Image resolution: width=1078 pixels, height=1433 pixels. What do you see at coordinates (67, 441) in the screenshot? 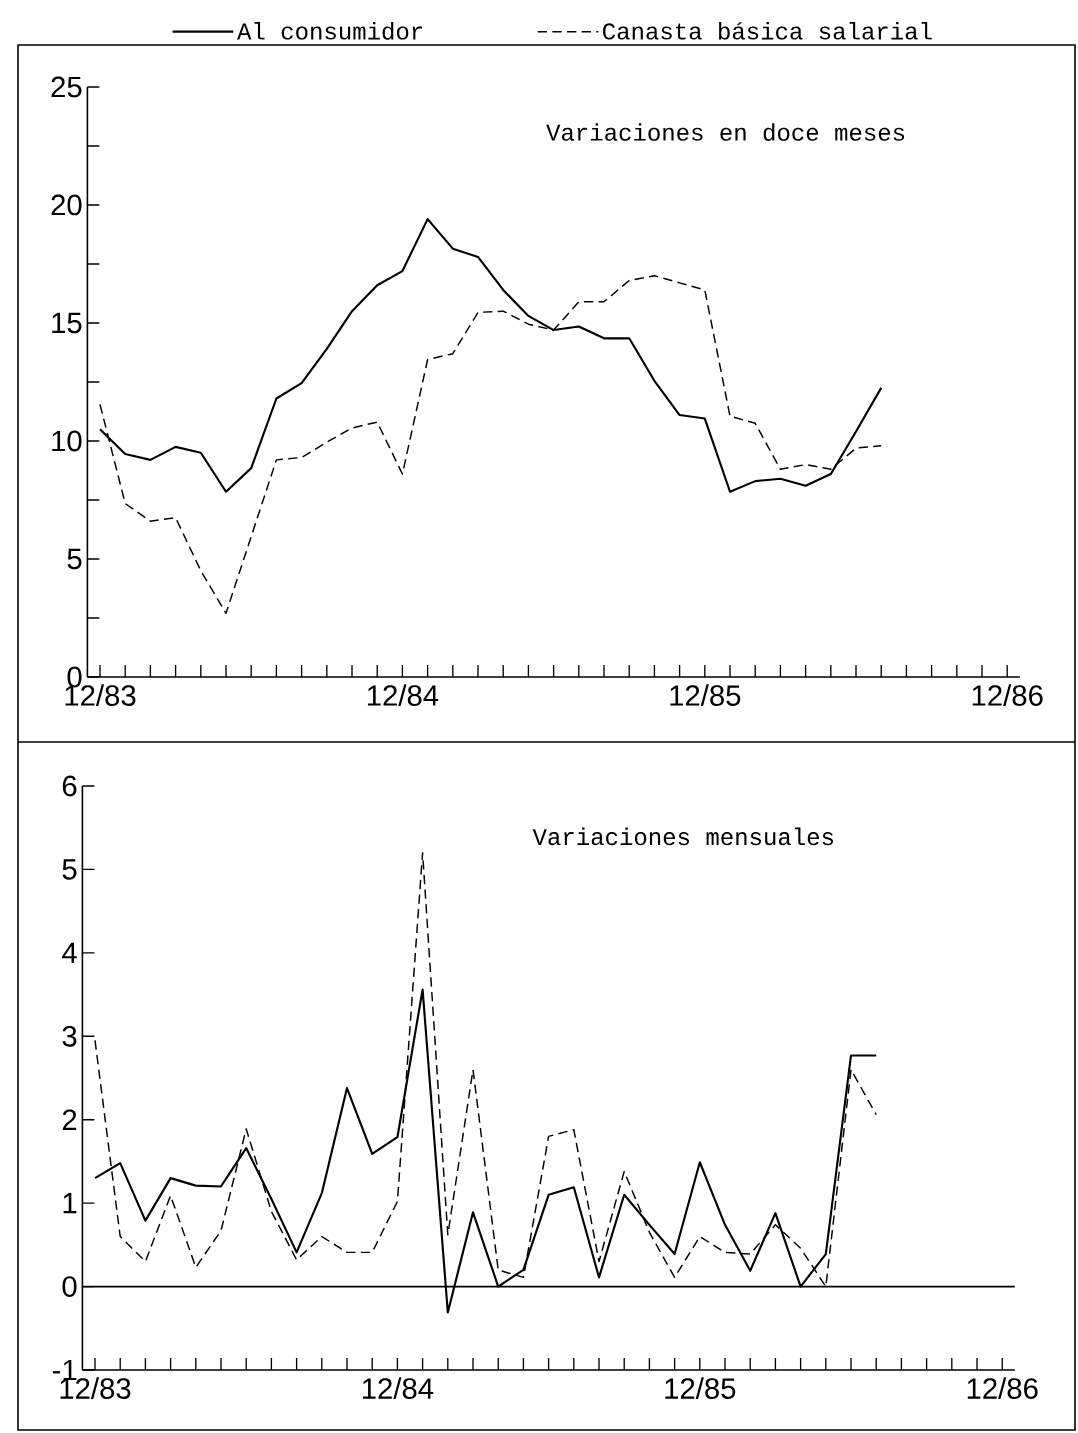
I see `y-tick-label: 10` at bounding box center [67, 441].